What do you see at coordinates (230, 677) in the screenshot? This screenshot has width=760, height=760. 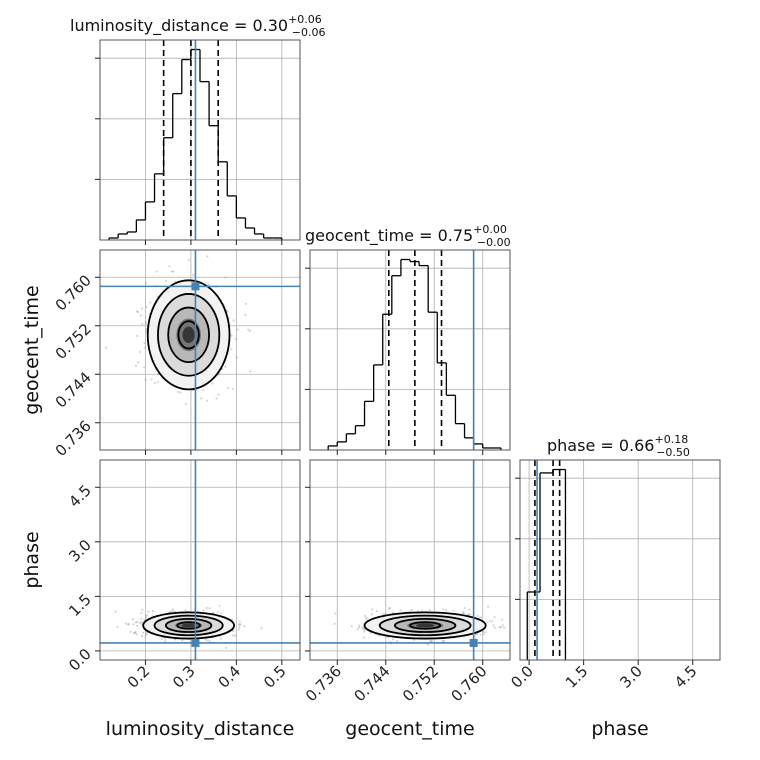 I see `xtick-label-luminosity_distance-2: 0.4` at bounding box center [230, 677].